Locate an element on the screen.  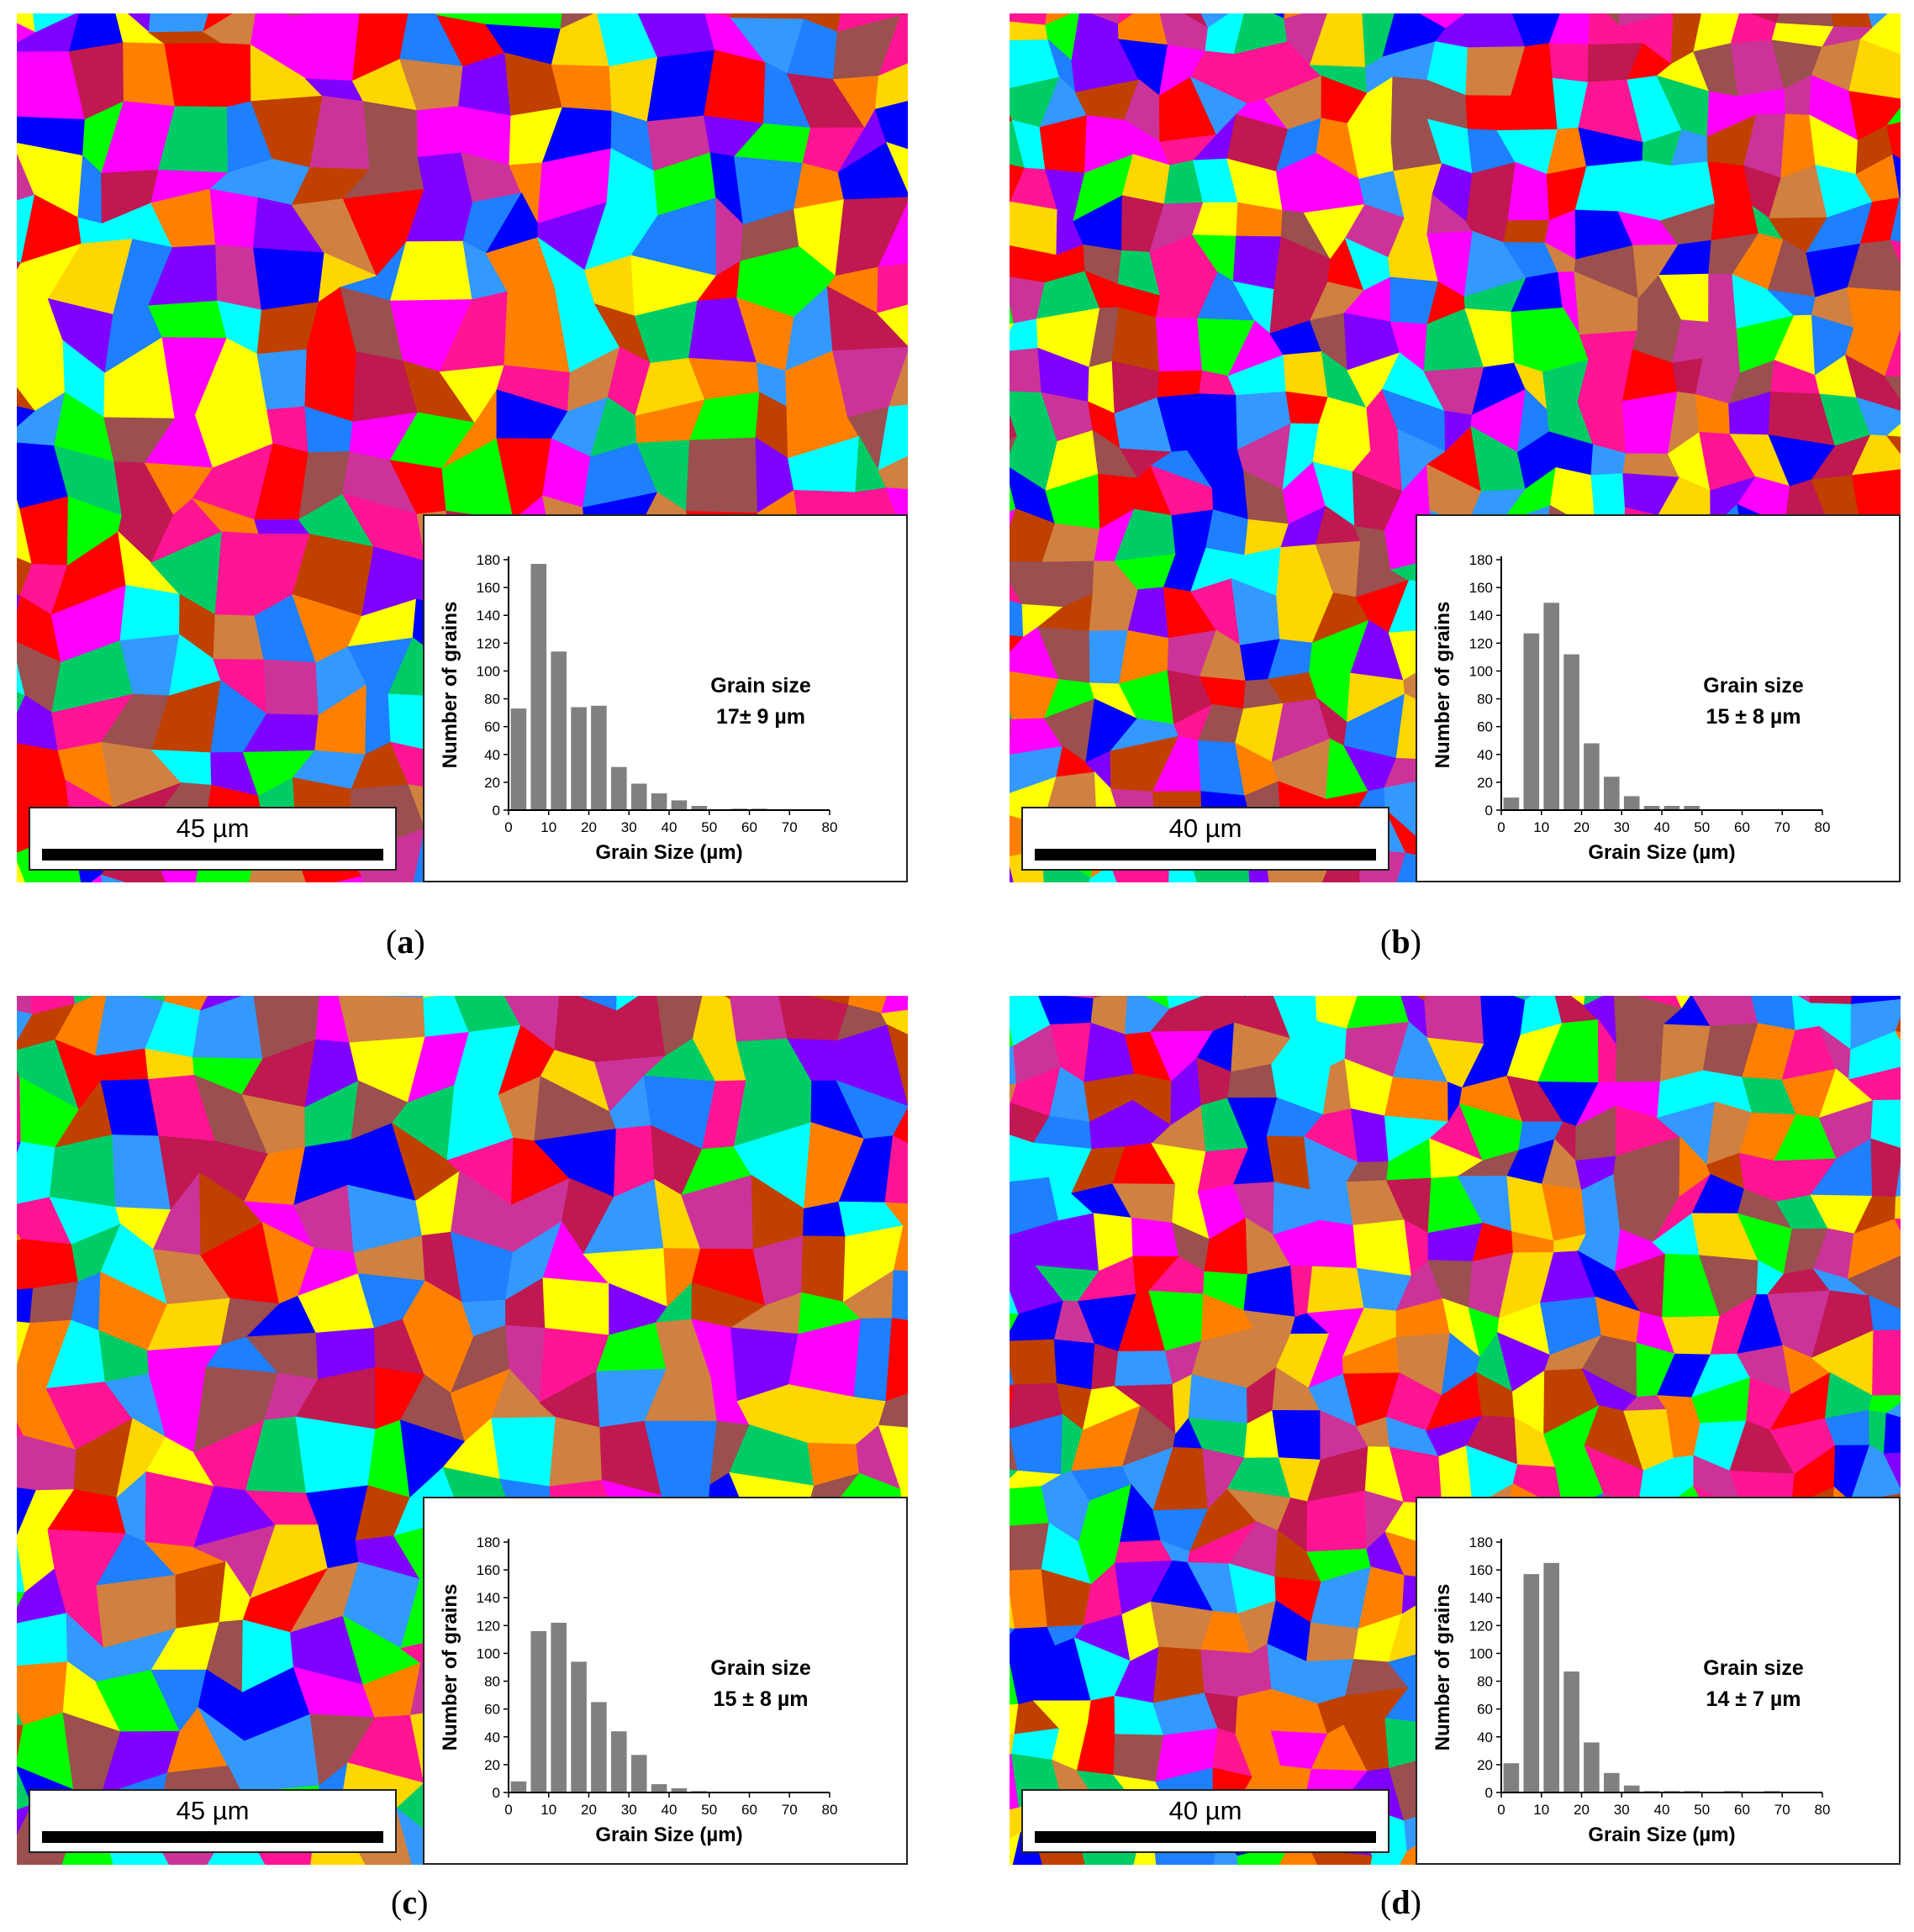
grain-size-value: 14 ± 7 µm is located at coordinates (1754, 1699).